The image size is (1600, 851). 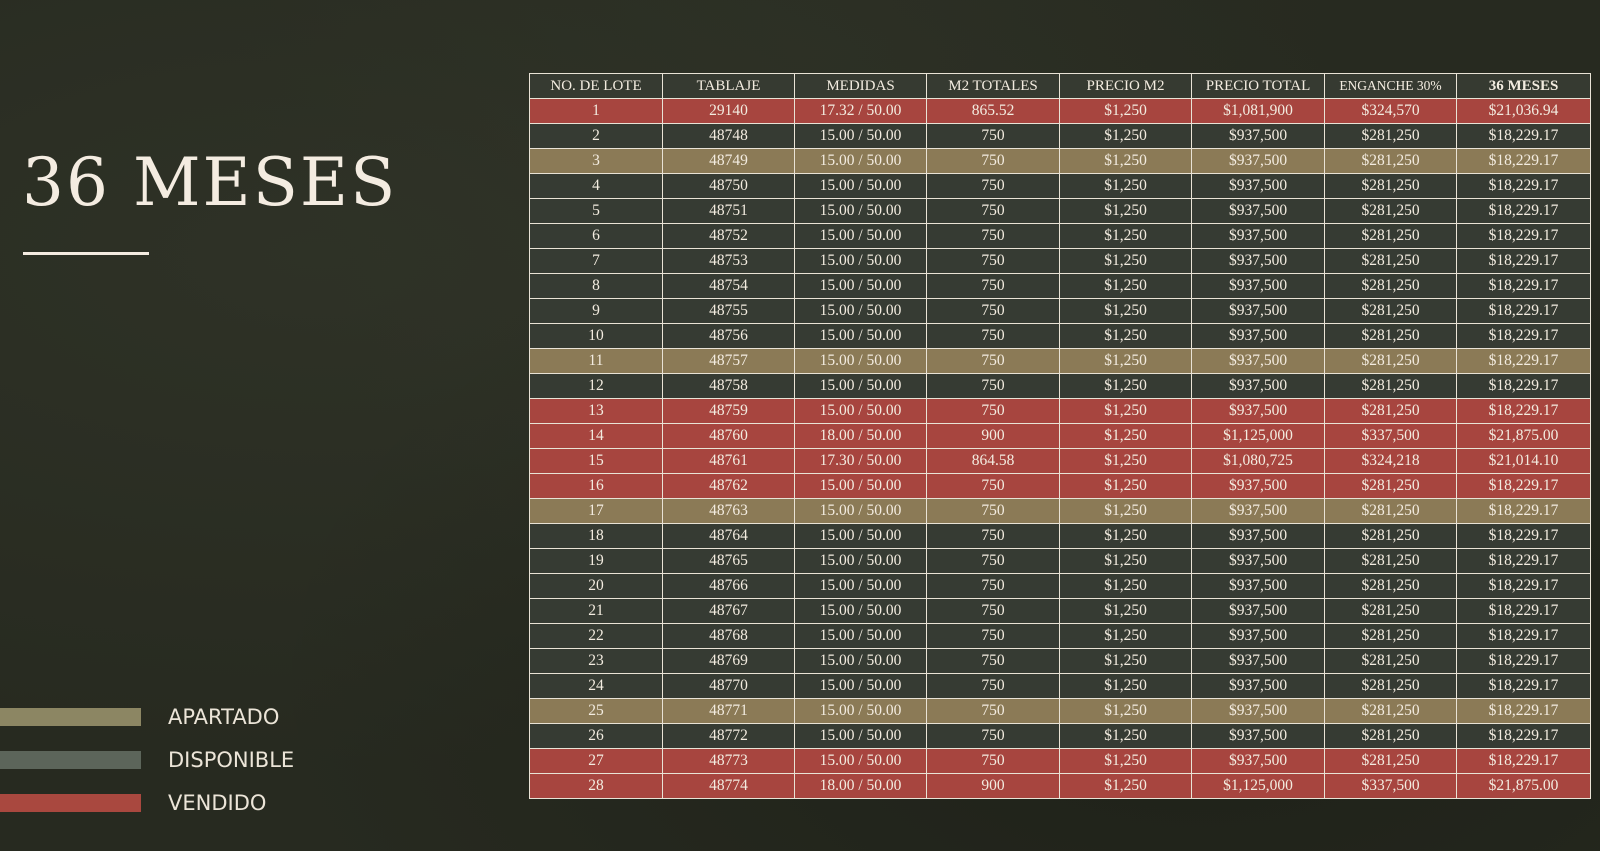 What do you see at coordinates (728, 311) in the screenshot?
I see `tablaje-cell: 48755` at bounding box center [728, 311].